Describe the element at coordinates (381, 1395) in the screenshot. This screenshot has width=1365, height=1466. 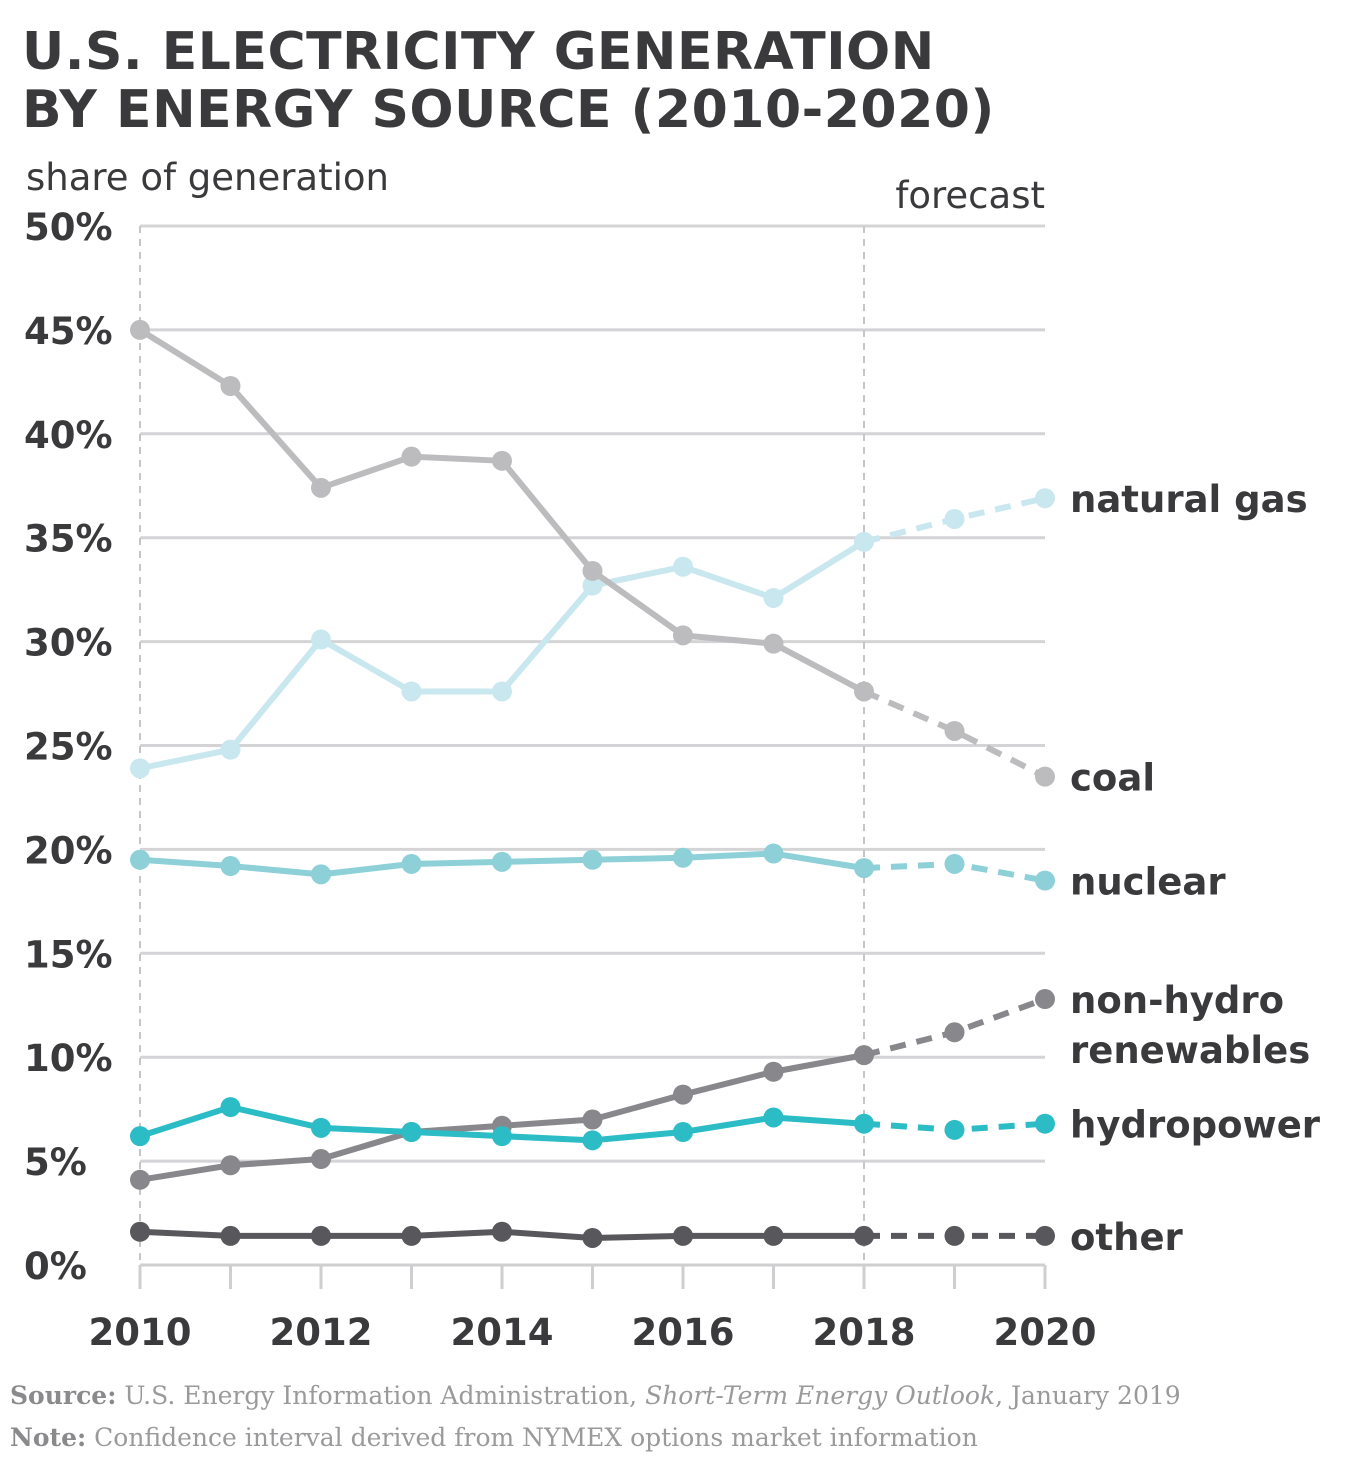
I see `source-text: U.S. Energy Information Administration,` at that location.